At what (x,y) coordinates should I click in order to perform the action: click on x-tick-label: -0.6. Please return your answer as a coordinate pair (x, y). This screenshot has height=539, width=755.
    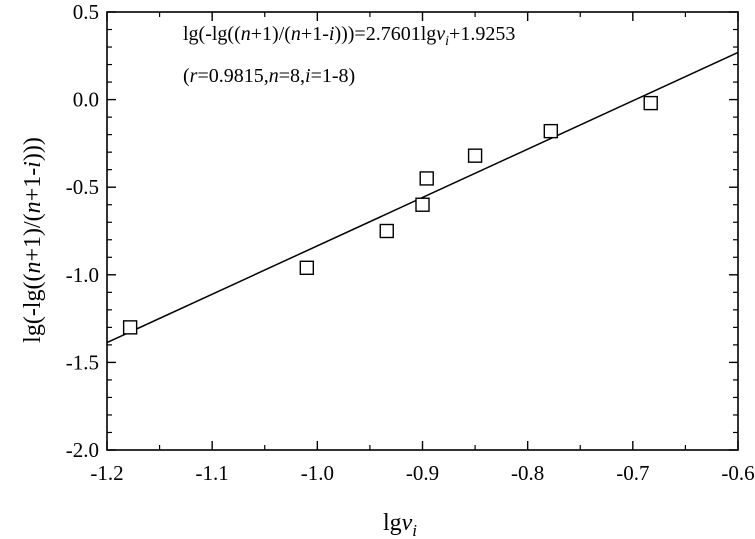
    Looking at the image, I should click on (737, 473).